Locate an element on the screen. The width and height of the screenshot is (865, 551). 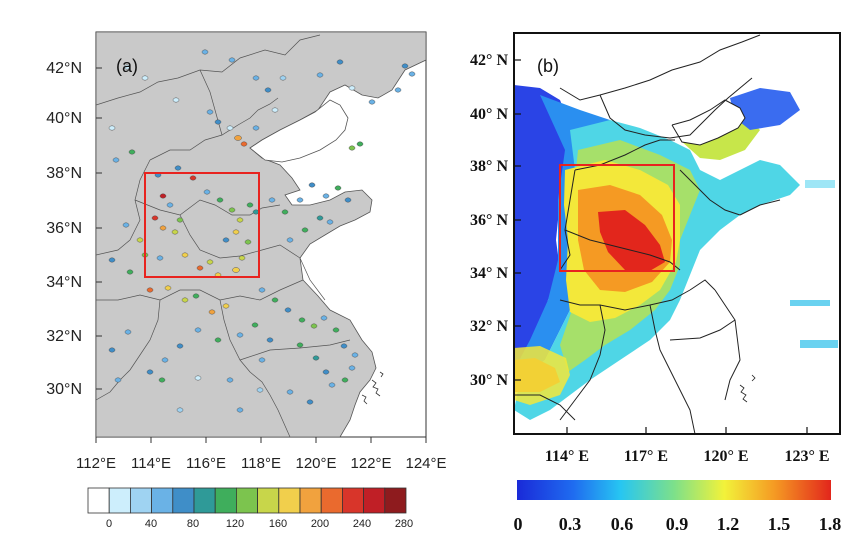
panel-b-lon-ticks is located at coordinates (687, 430).